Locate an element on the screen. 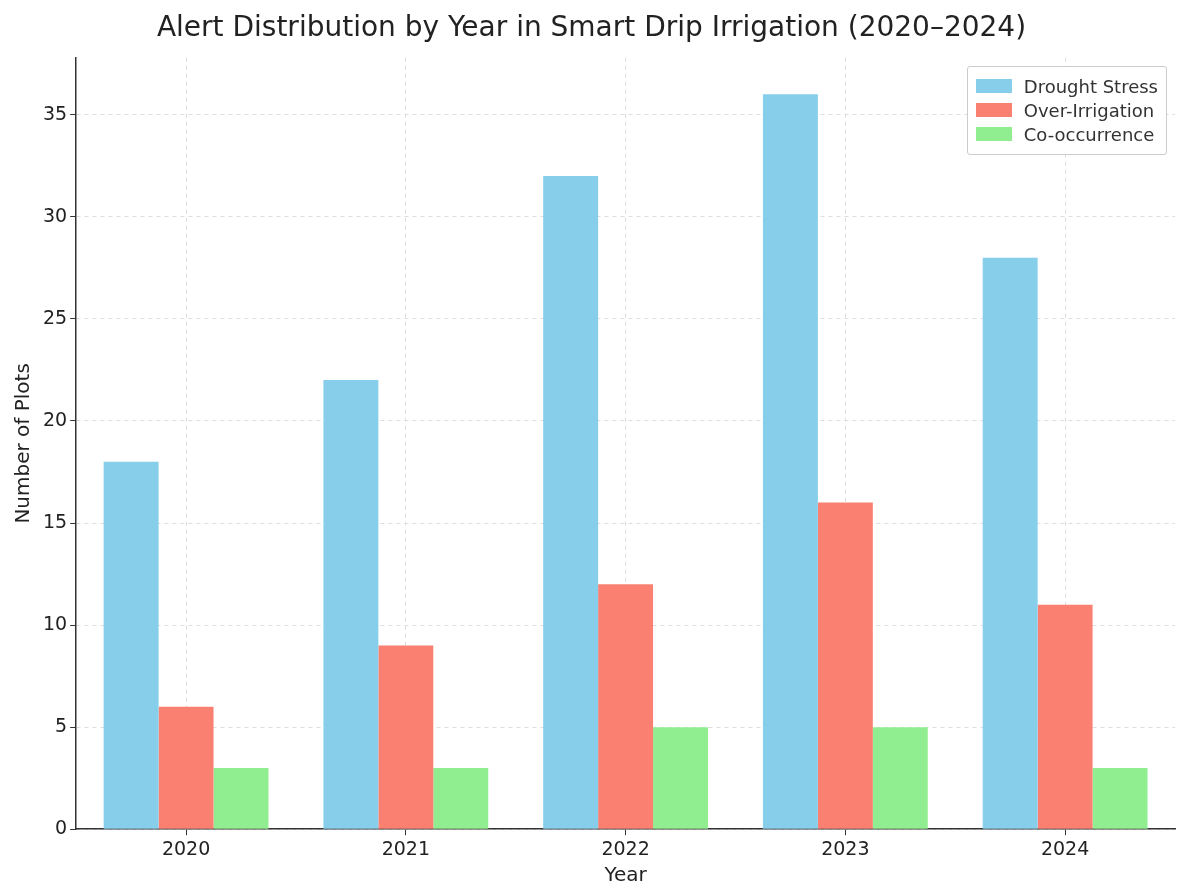  x-tick-label: 2022 is located at coordinates (625, 847).